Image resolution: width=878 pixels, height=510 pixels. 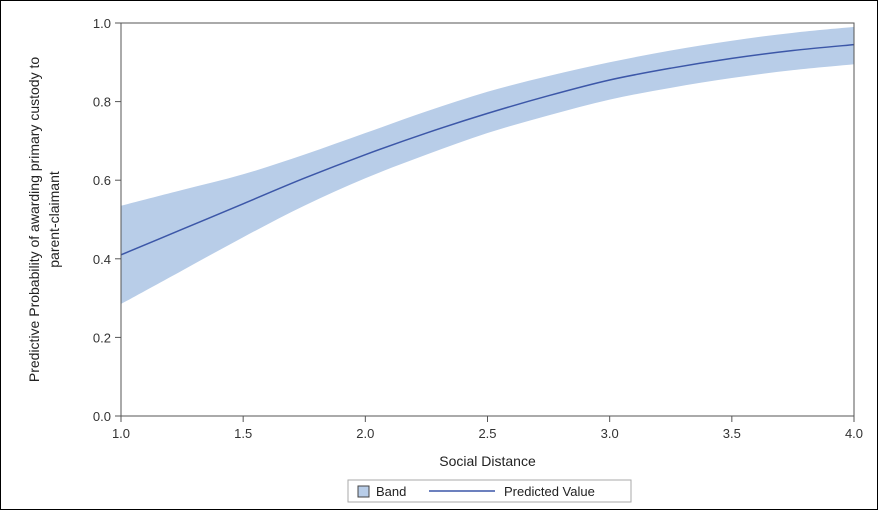 I want to click on y-axis-label-line-2: parent-claimant, so click(x=54, y=219).